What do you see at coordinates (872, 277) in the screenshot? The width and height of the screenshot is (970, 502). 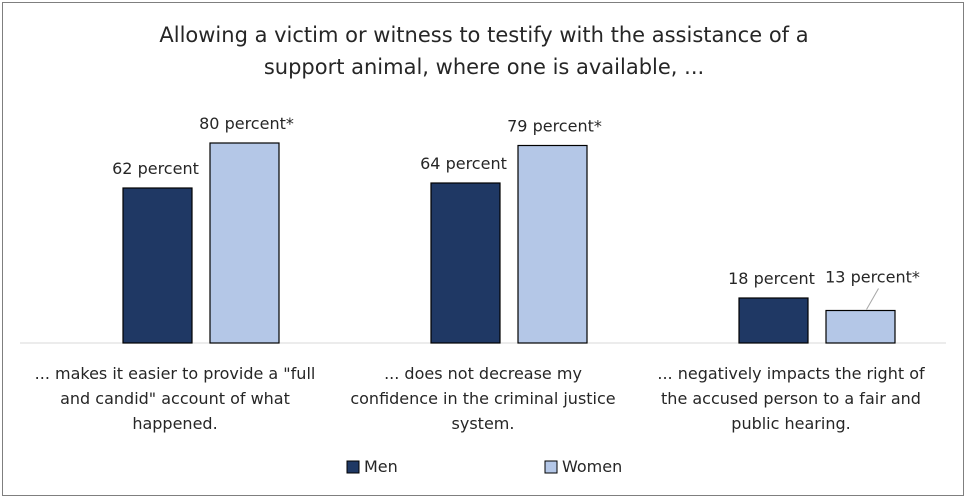 I see `data-label: 13 percent*` at bounding box center [872, 277].